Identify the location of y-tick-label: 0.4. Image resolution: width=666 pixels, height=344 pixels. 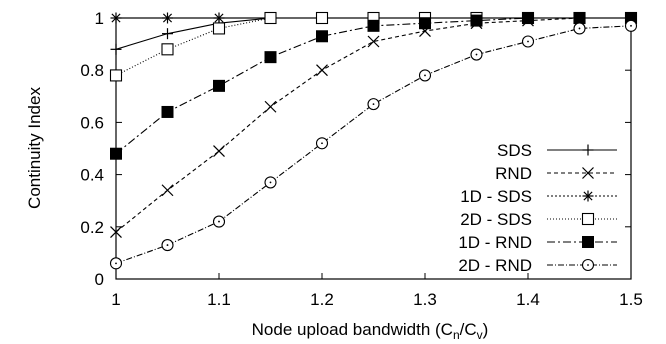
(92, 175).